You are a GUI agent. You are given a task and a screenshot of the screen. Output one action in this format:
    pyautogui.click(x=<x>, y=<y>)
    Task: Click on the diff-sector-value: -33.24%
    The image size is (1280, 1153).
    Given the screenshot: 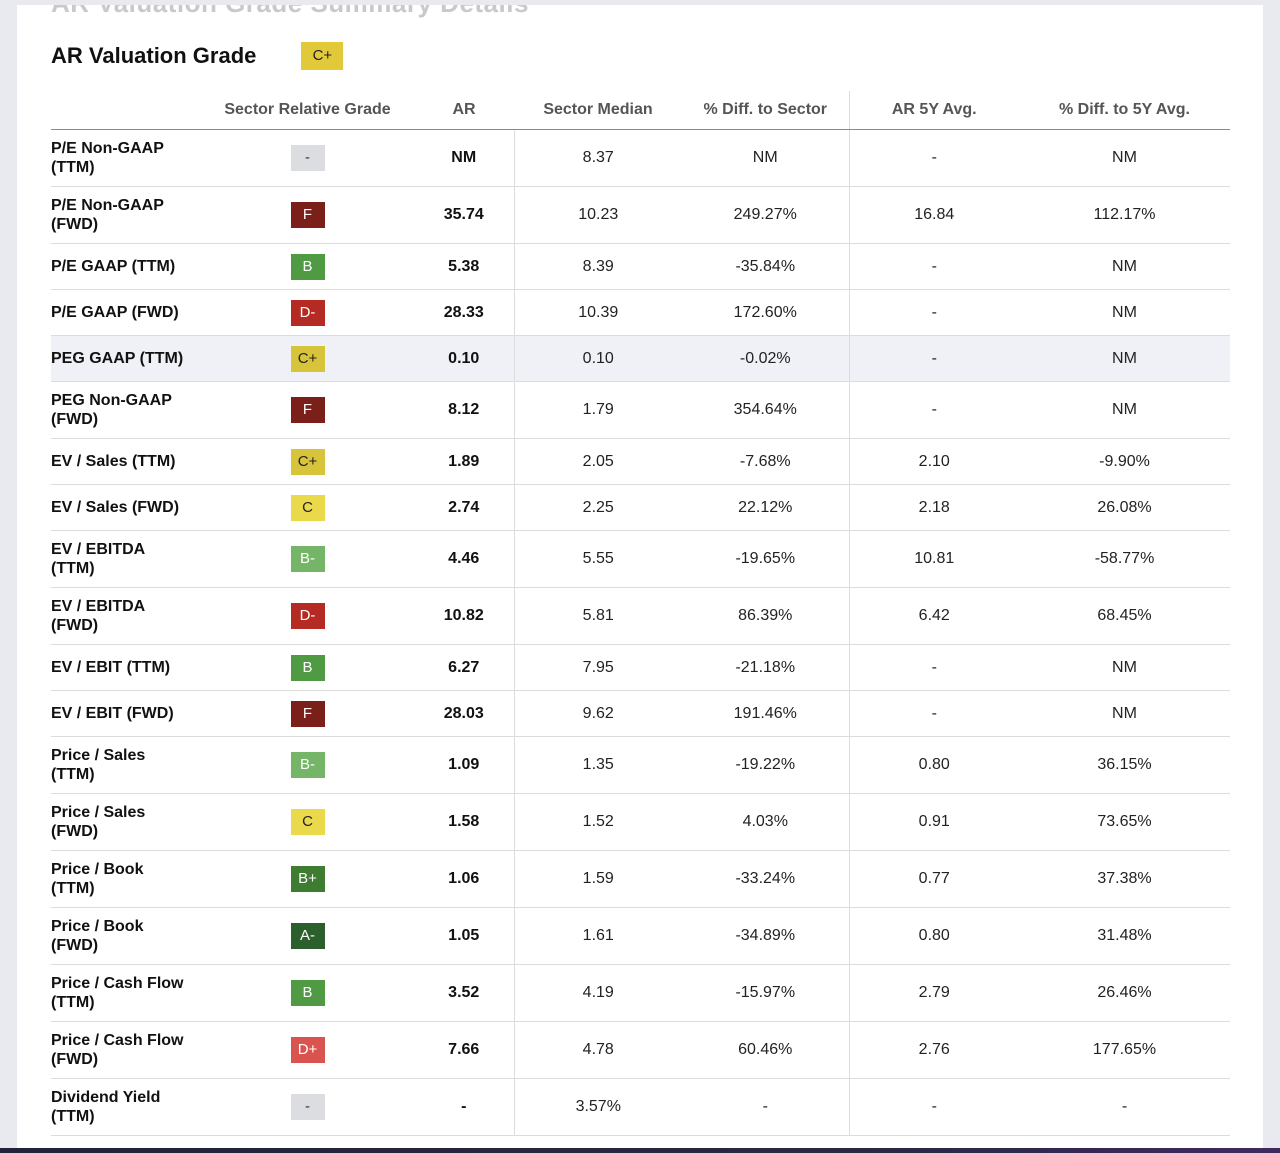 What is the action you would take?
    pyautogui.click(x=766, y=879)
    